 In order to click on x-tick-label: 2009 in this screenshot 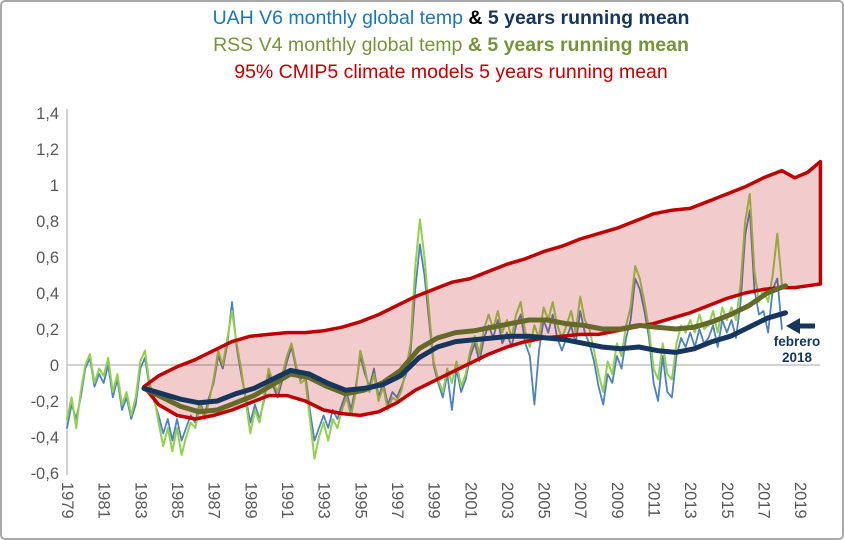, I will do `click(617, 500)`.